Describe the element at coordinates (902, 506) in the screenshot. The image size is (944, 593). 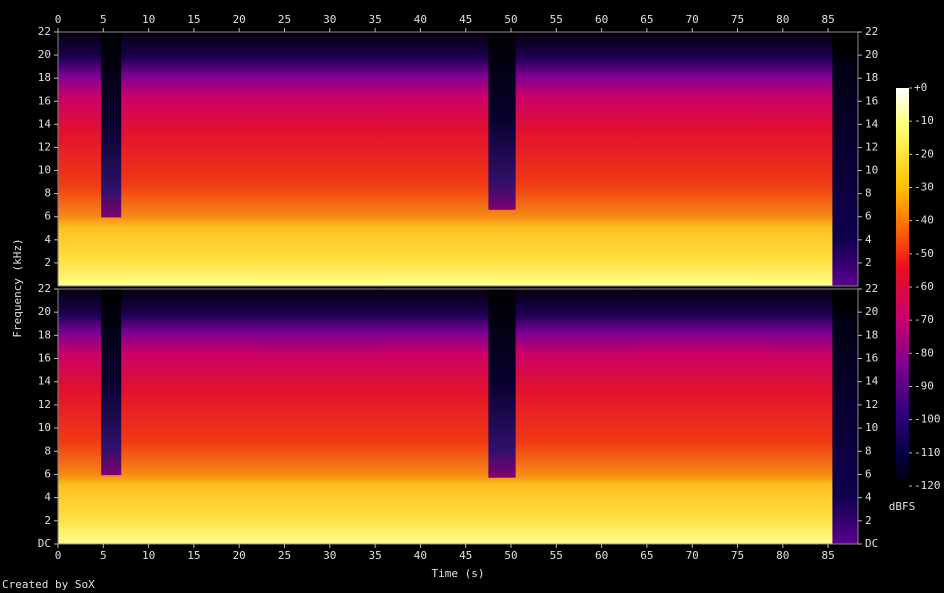
I see `colorbar-label: dBFS` at that location.